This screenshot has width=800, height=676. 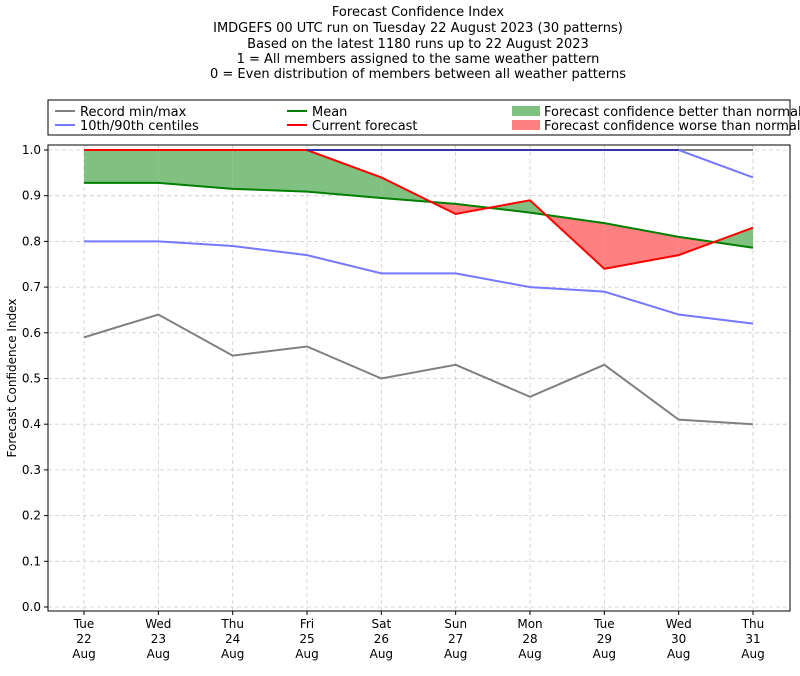 I want to click on y-tick-label: 1.0, so click(x=31, y=150).